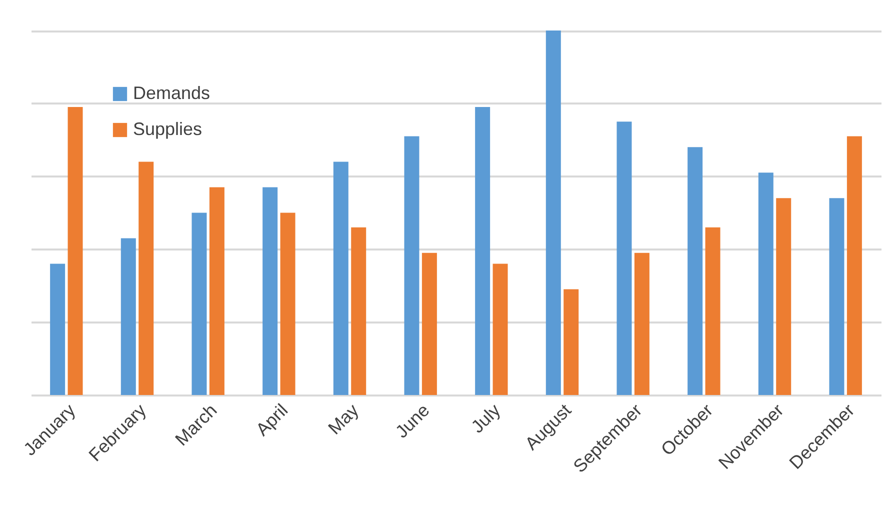  I want to click on legend-label: Demands, so click(171, 93).